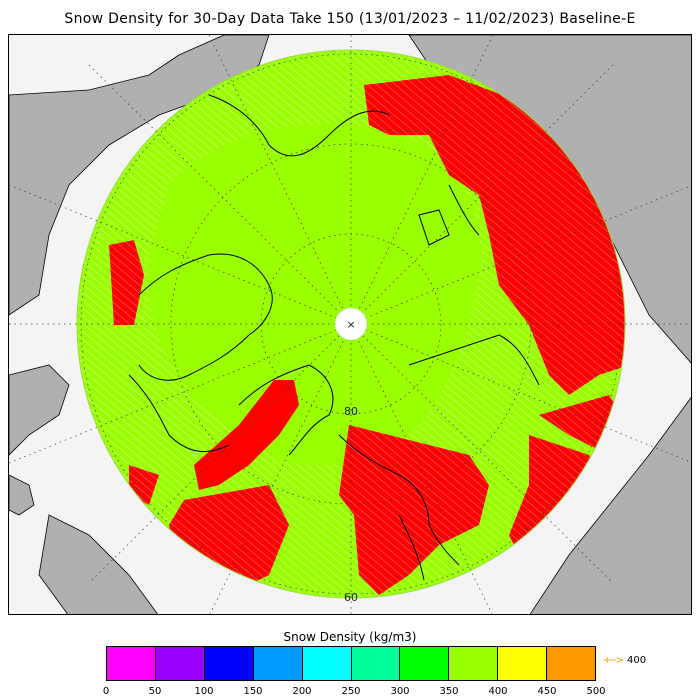 The height and width of the screenshot is (700, 700). I want to click on colorbar-tick-label: 300, so click(400, 691).